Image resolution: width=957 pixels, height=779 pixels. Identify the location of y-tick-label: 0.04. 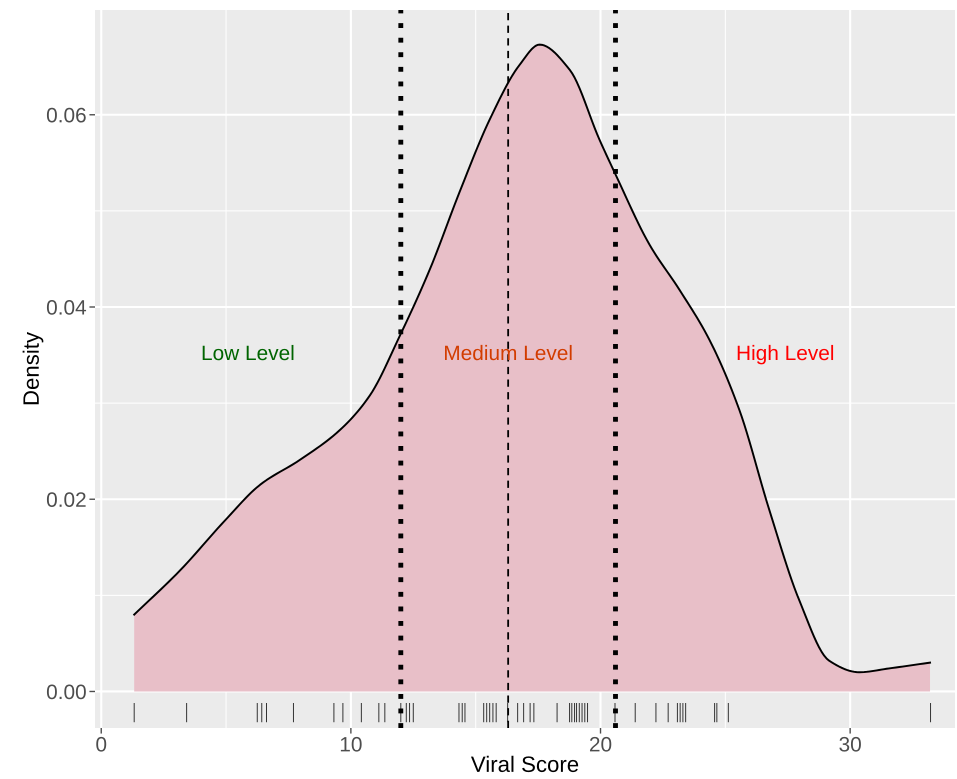
(66, 307).